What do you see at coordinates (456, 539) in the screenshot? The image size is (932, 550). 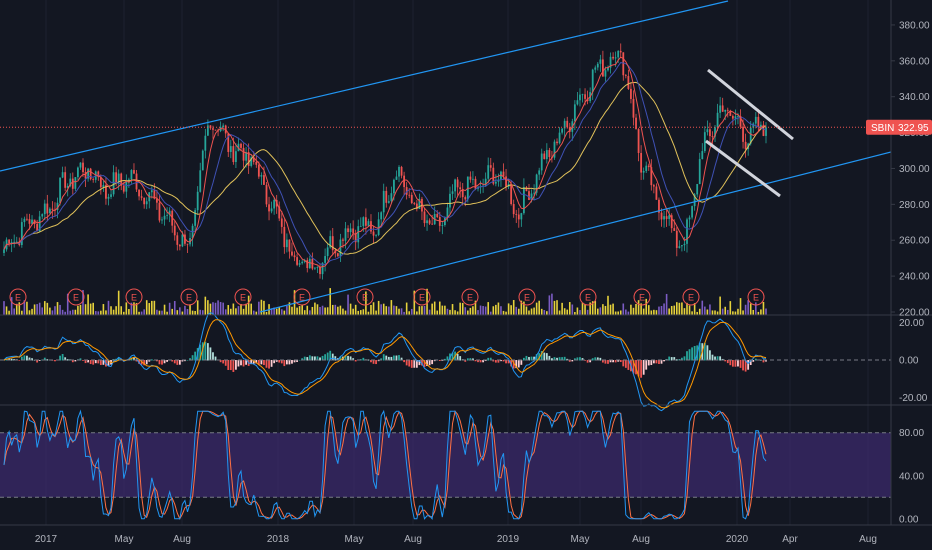 I see `time-axis: 2017 May Aug 2018 May Aug 2019 May Aug 2020 Apr Aug` at bounding box center [456, 539].